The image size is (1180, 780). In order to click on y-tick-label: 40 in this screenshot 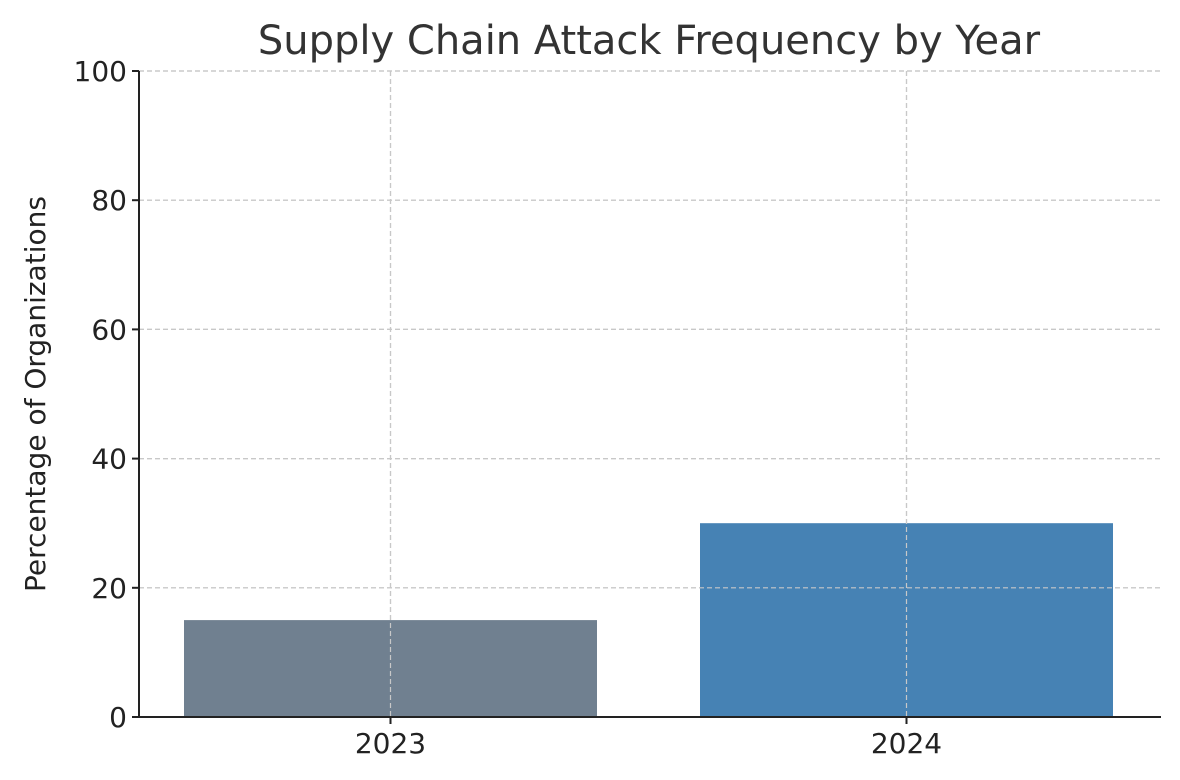, I will do `click(109, 459)`.